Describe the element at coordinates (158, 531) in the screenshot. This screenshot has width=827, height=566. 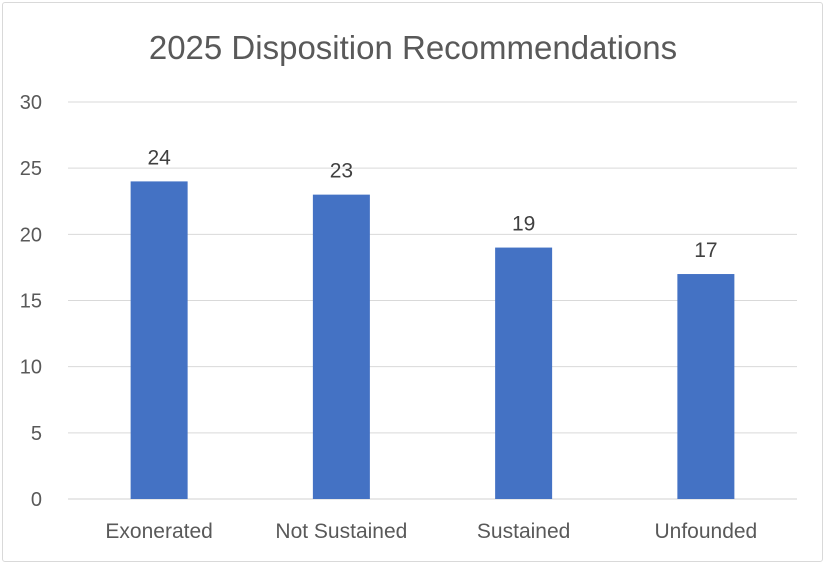
I see `x-tick-label: Exonerated` at that location.